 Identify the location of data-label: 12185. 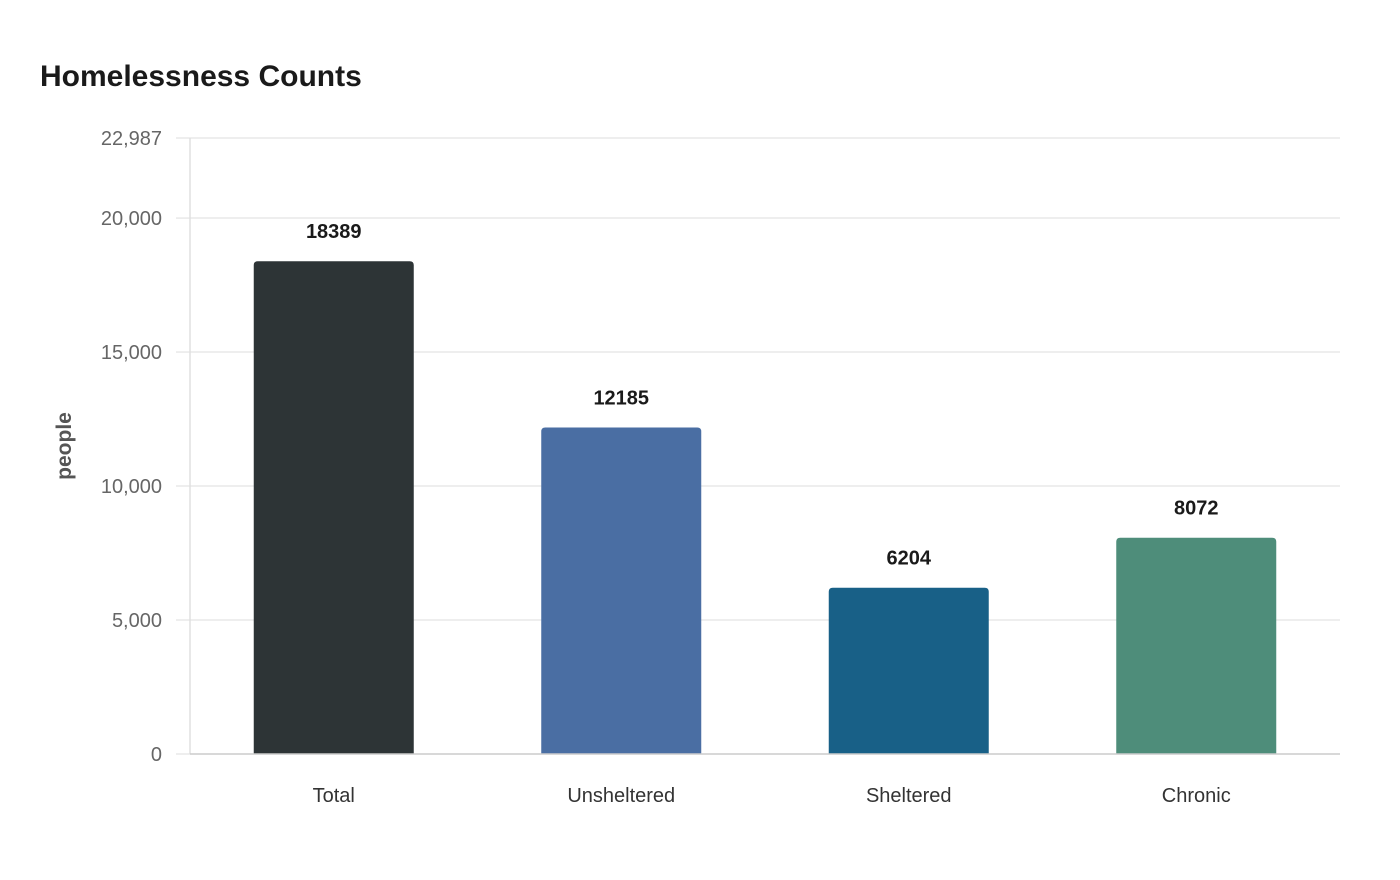
(621, 398).